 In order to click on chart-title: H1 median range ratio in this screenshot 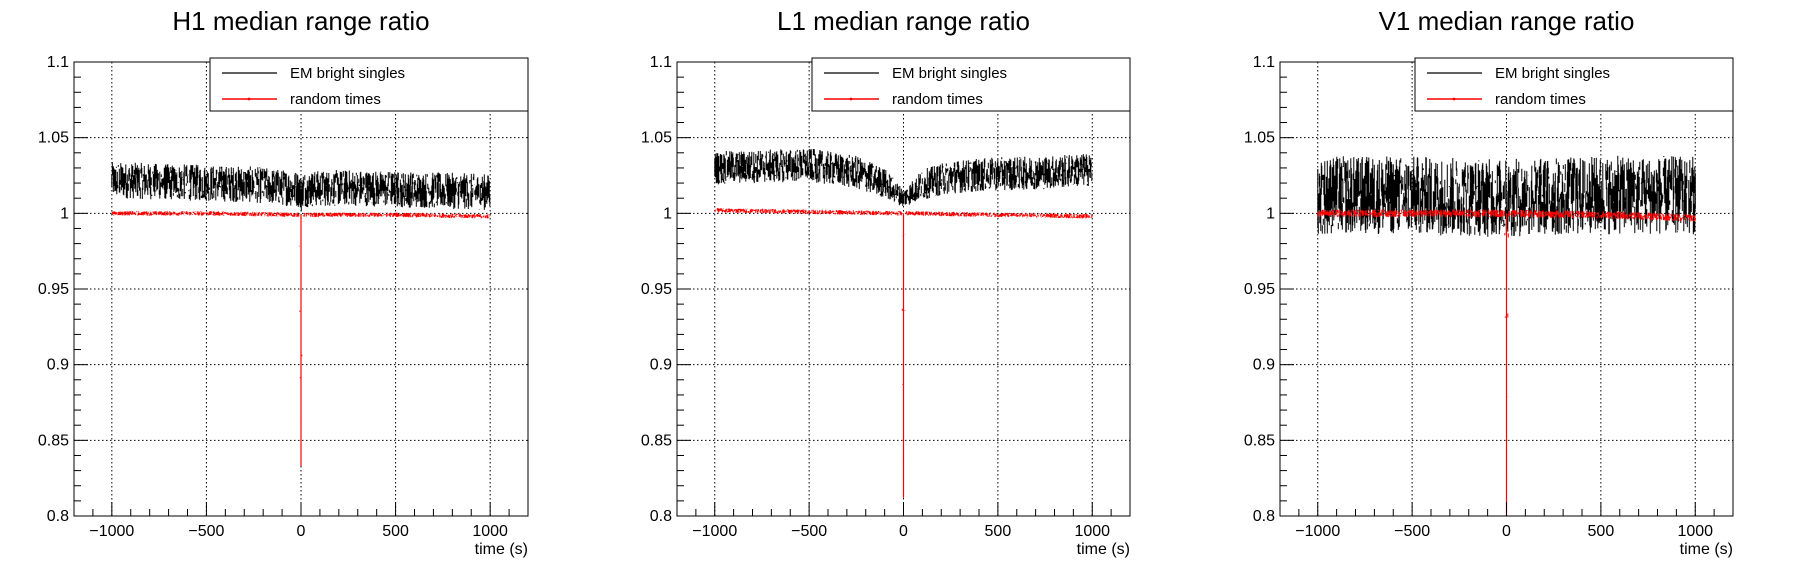, I will do `click(300, 21)`.